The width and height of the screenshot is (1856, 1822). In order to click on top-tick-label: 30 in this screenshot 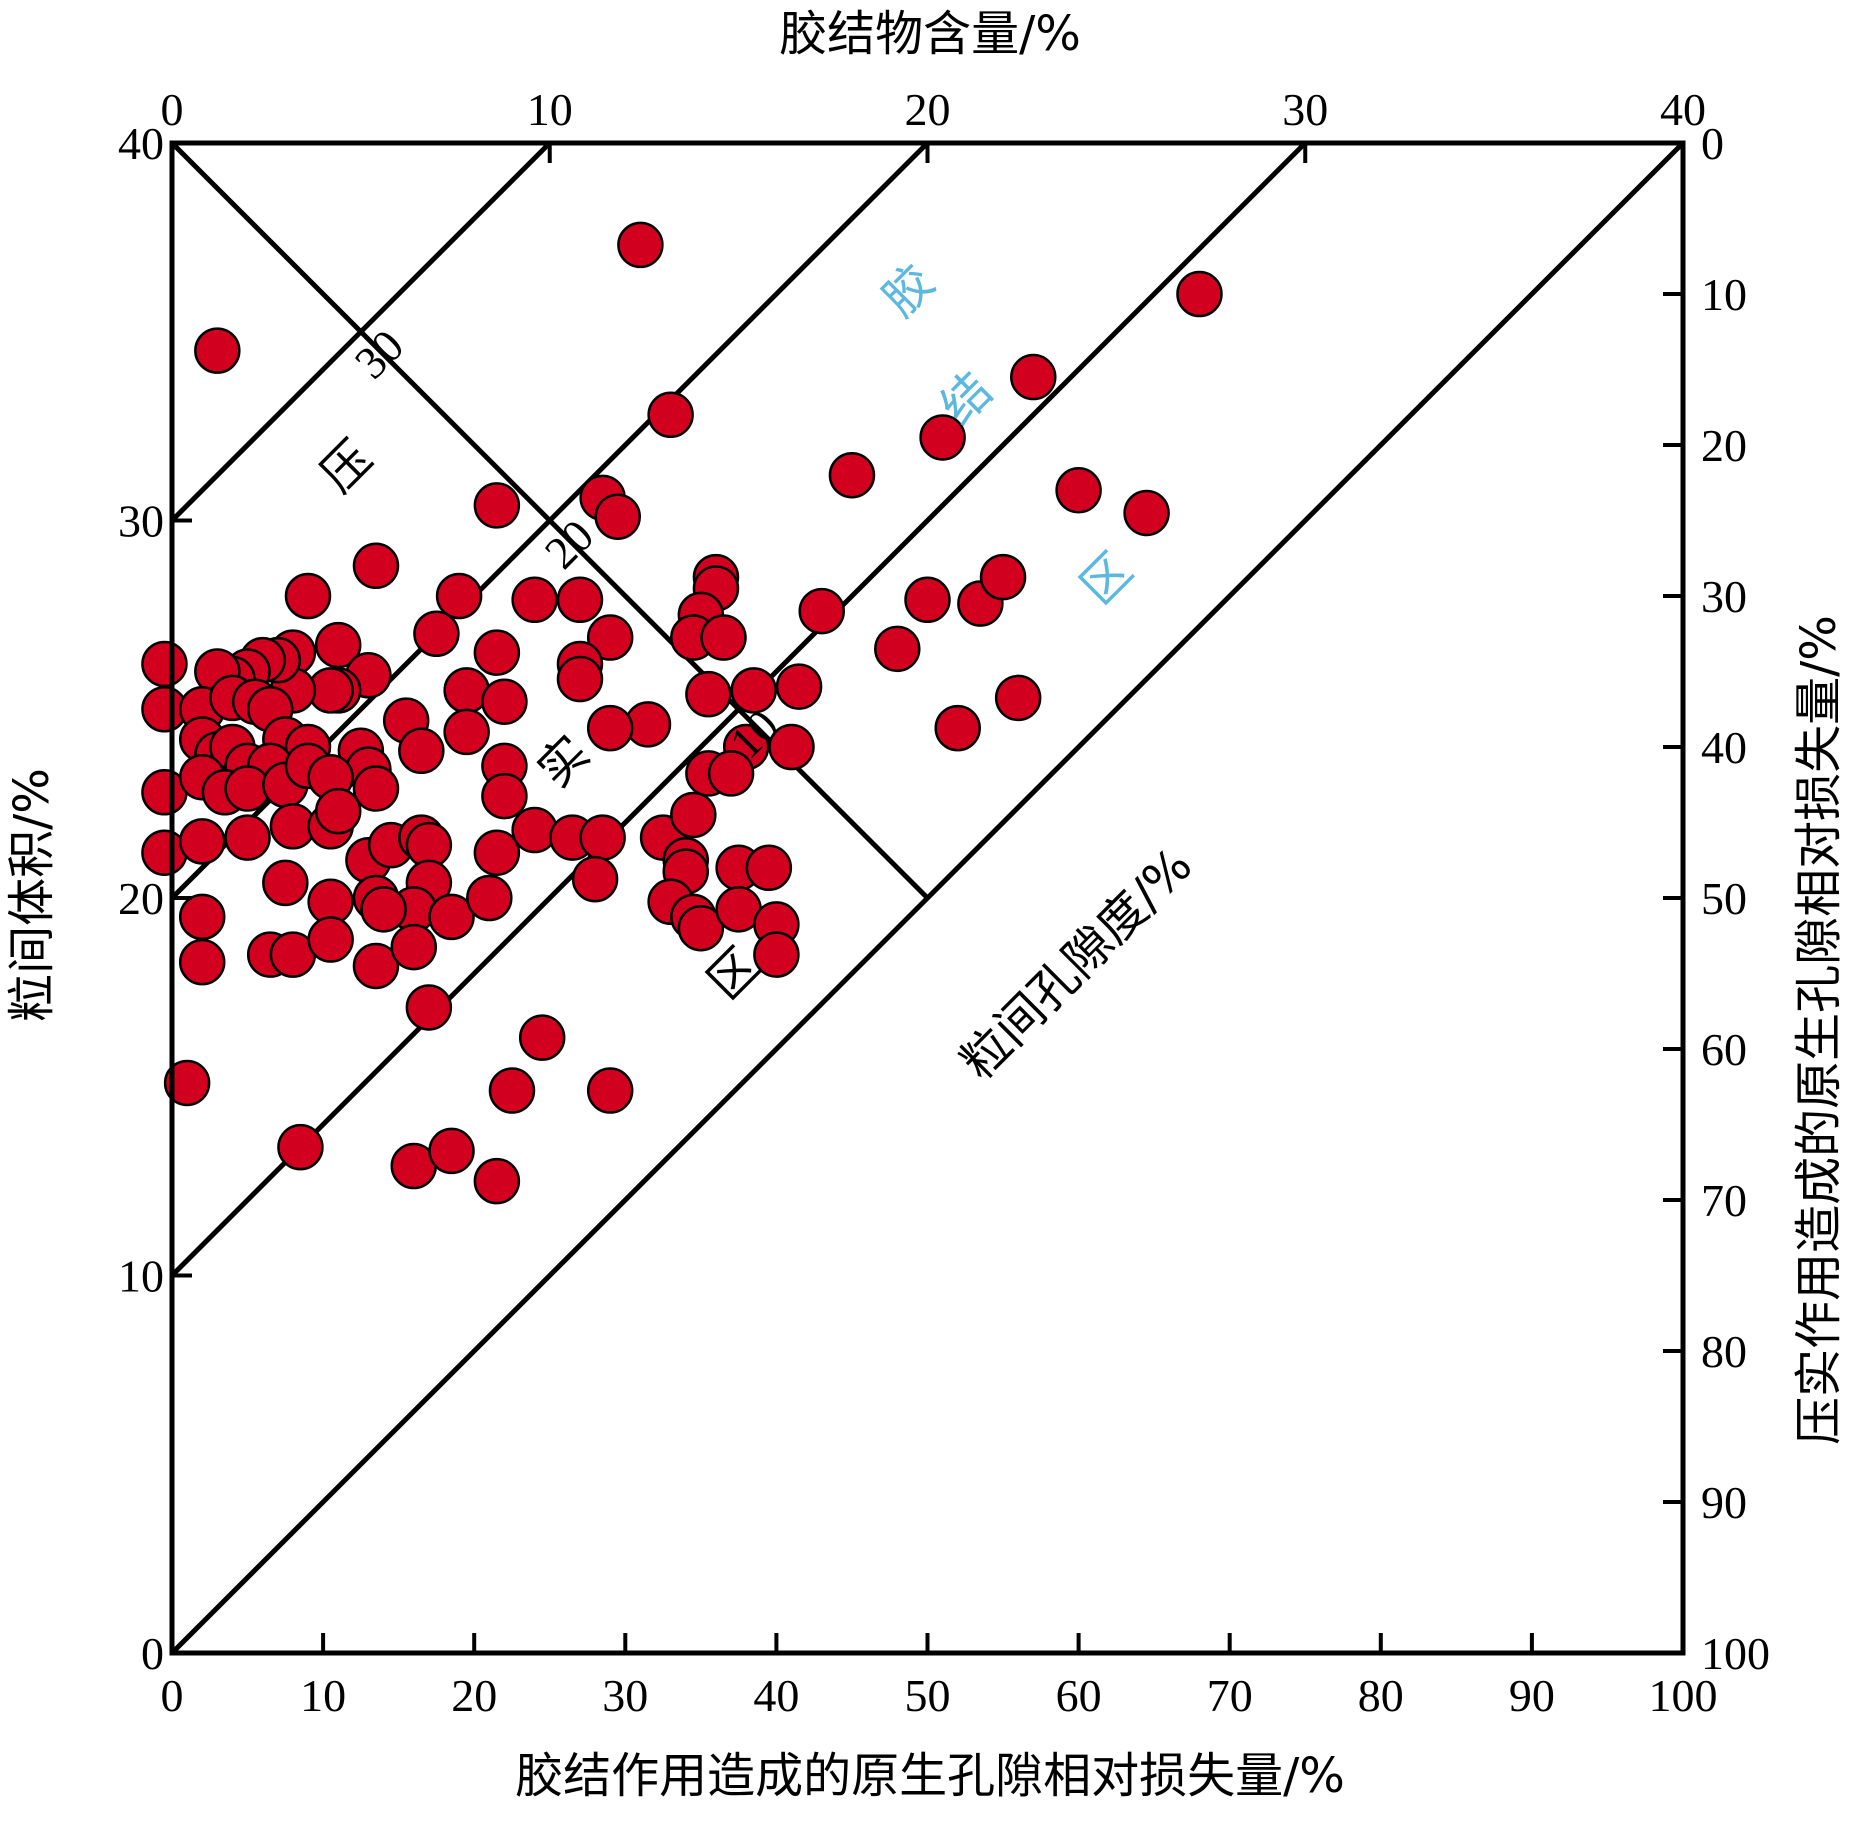, I will do `click(1305, 109)`.